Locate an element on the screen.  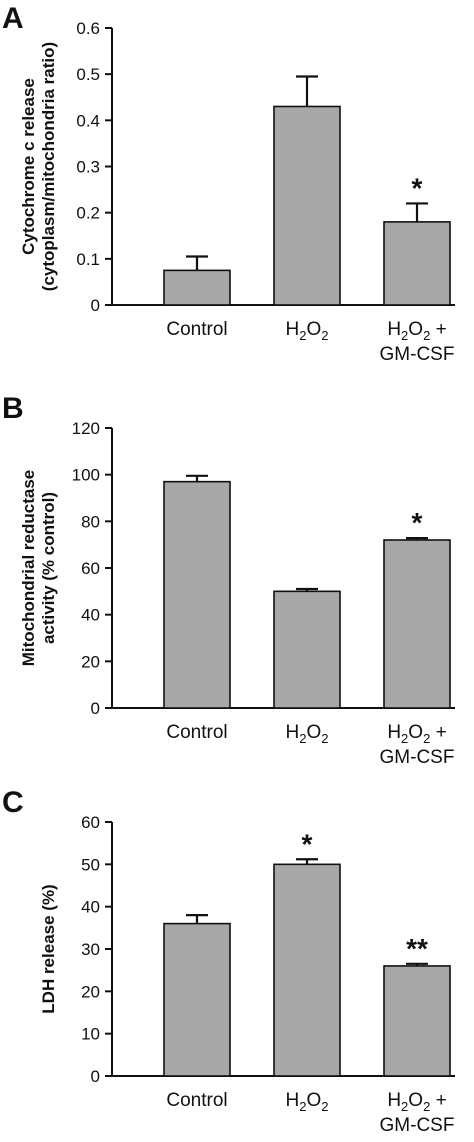
y-axis-label: LDH release (%) is located at coordinates (48, 948).